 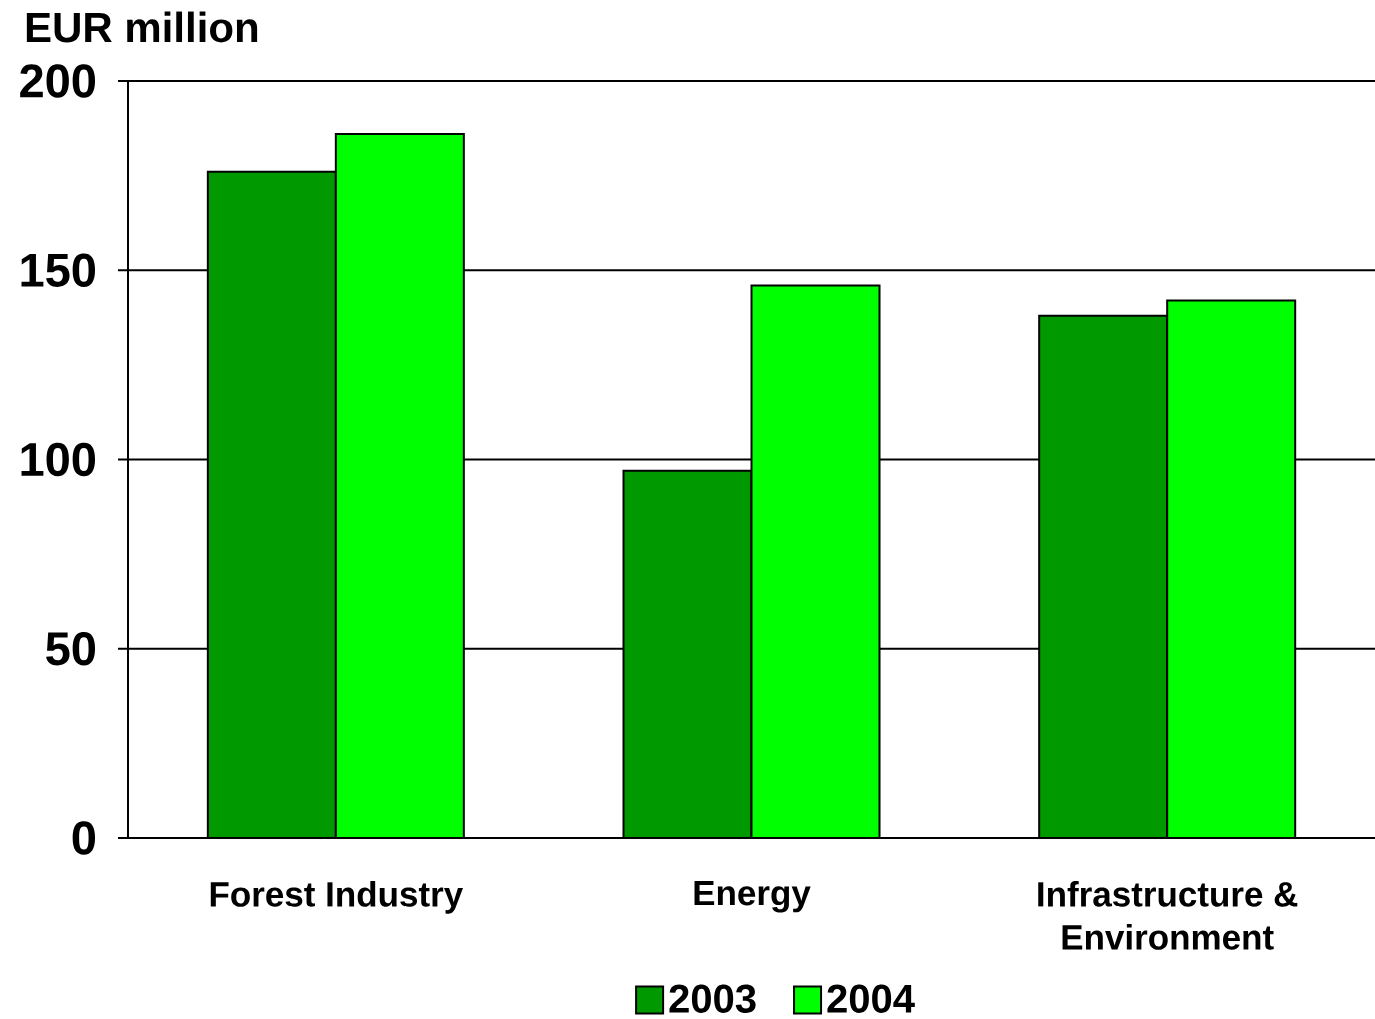 I want to click on y-tick-label: 200, so click(x=58, y=81).